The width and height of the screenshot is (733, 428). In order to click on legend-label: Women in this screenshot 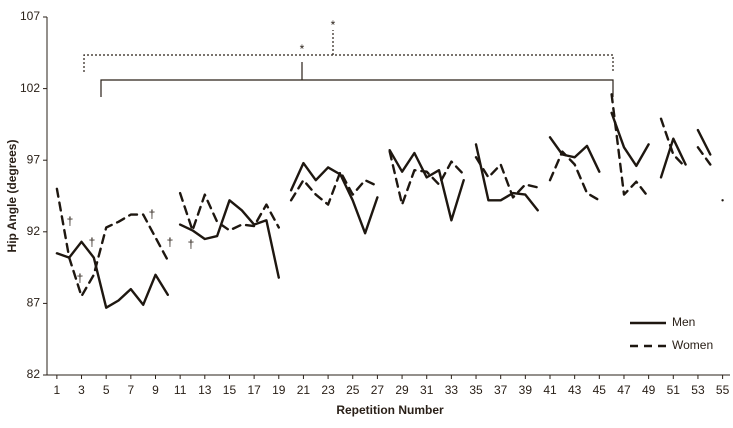, I will do `click(692, 345)`.